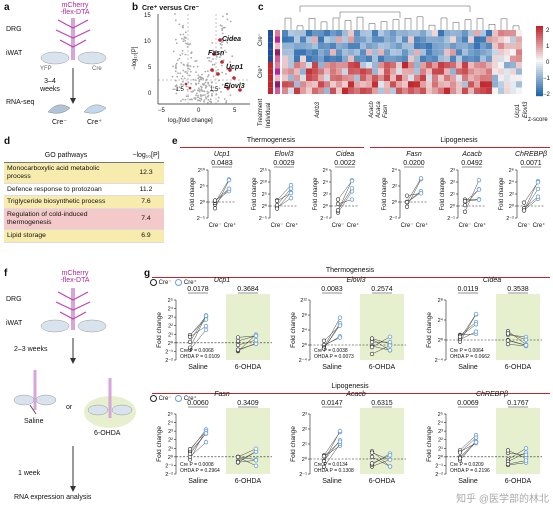 This screenshot has height=507, width=553. Describe the element at coordinates (248, 403) in the screenshot. I see `g-p-ohda: 0.3409` at that location.